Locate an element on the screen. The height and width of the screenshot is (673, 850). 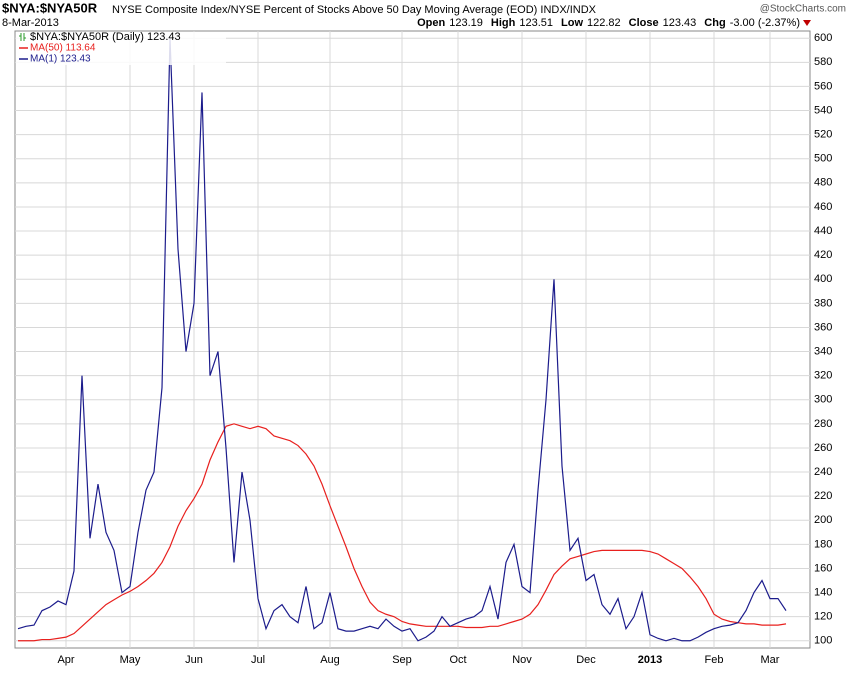
y-tick-label: 520 is located at coordinates (823, 135).